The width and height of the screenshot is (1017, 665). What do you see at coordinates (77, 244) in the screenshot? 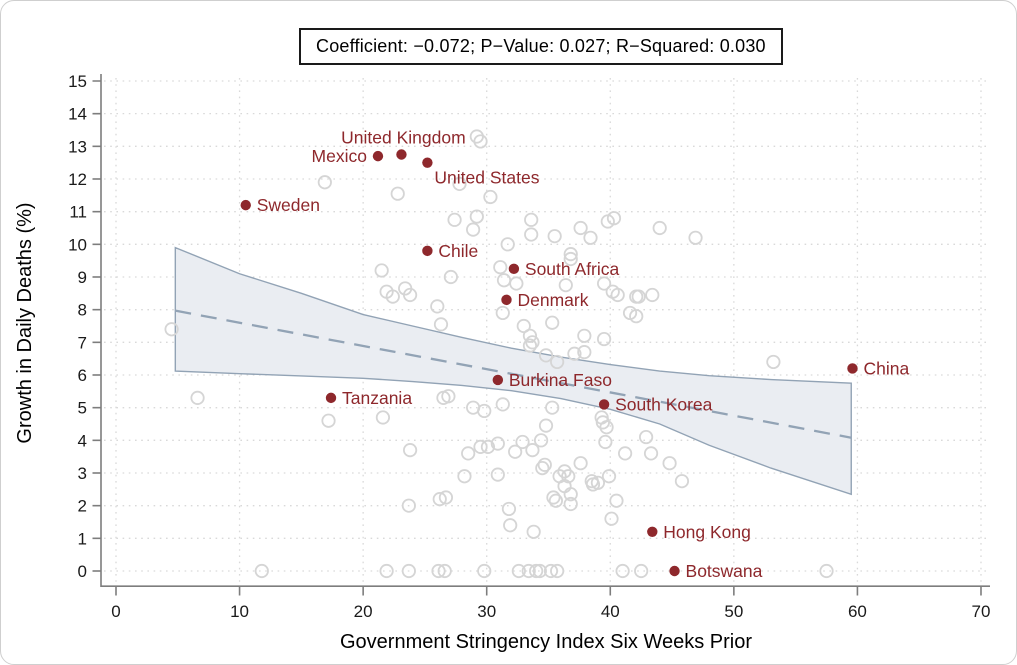
I see `y-tick-label: 10` at bounding box center [77, 244].